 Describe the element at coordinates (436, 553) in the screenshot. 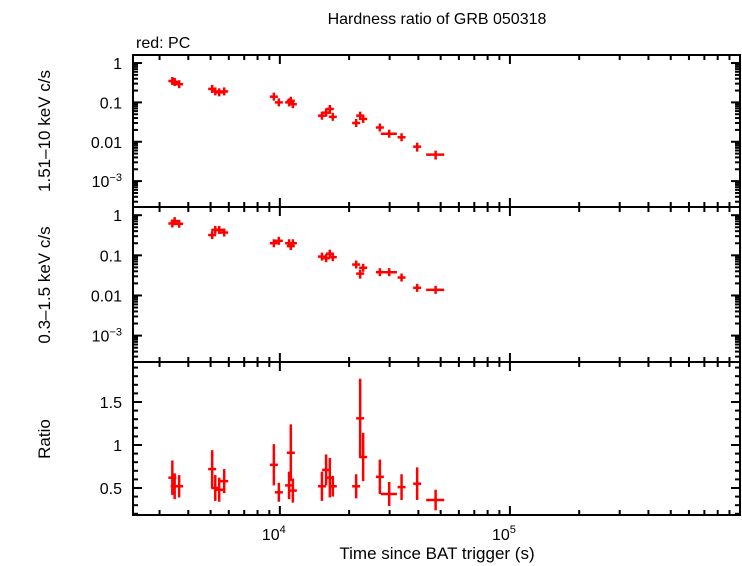

I see `x-axis-label: Time since BAT trigger (s)` at that location.